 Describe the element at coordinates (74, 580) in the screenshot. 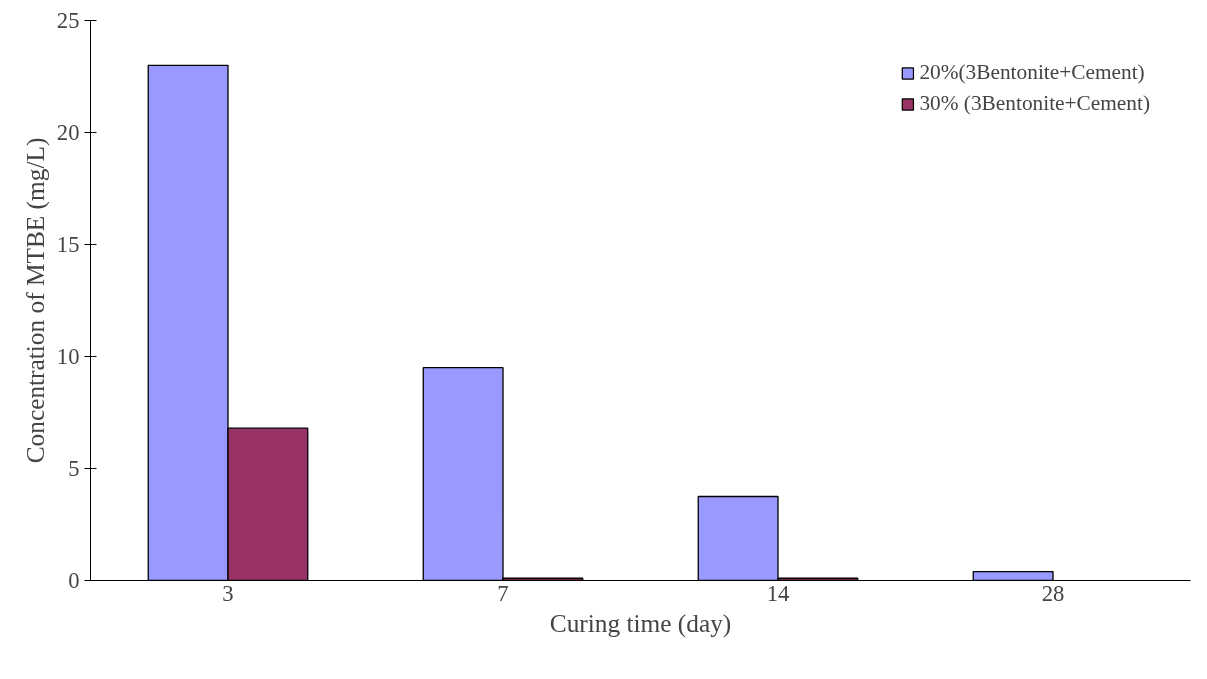

I see `y-tick-label: 0` at that location.